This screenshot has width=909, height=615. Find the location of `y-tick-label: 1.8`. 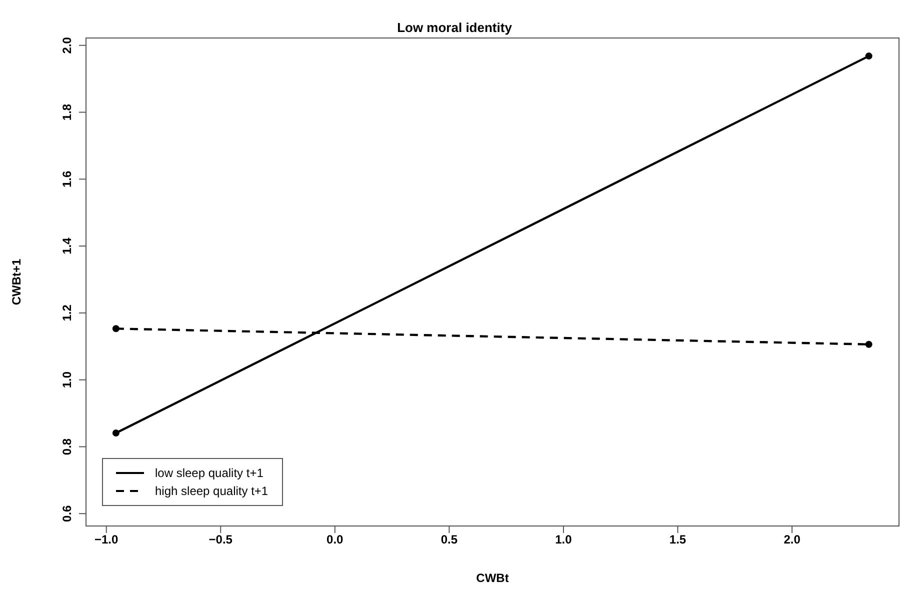

y-tick-label: 1.8 is located at coordinates (67, 112).